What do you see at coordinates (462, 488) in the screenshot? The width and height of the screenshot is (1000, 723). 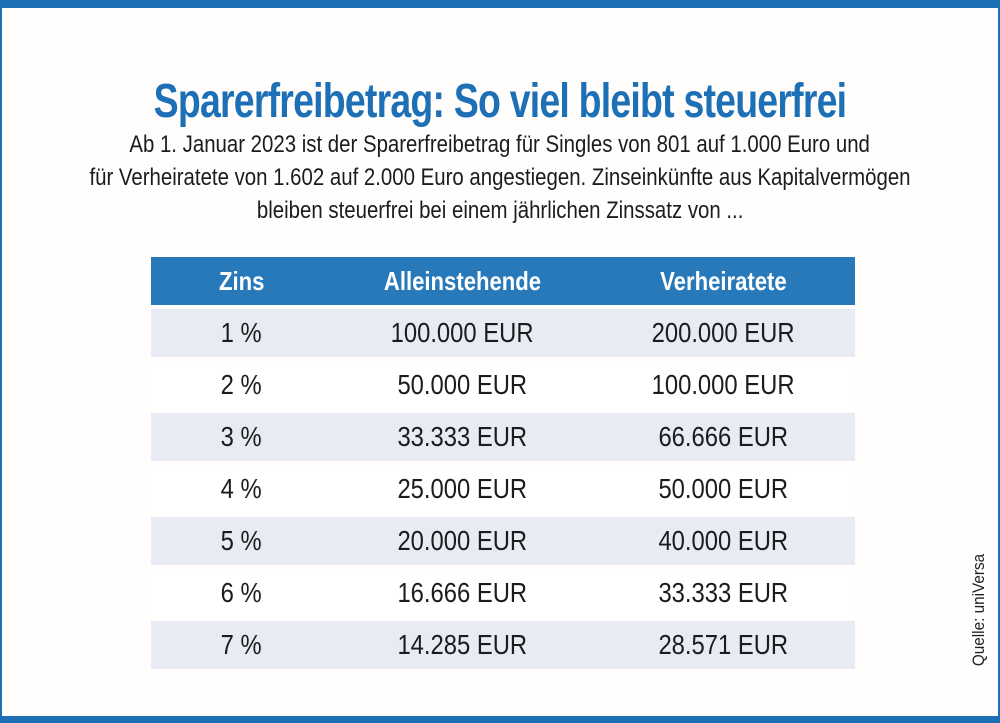 I see `cell-single: 25.000 EUR` at bounding box center [462, 488].